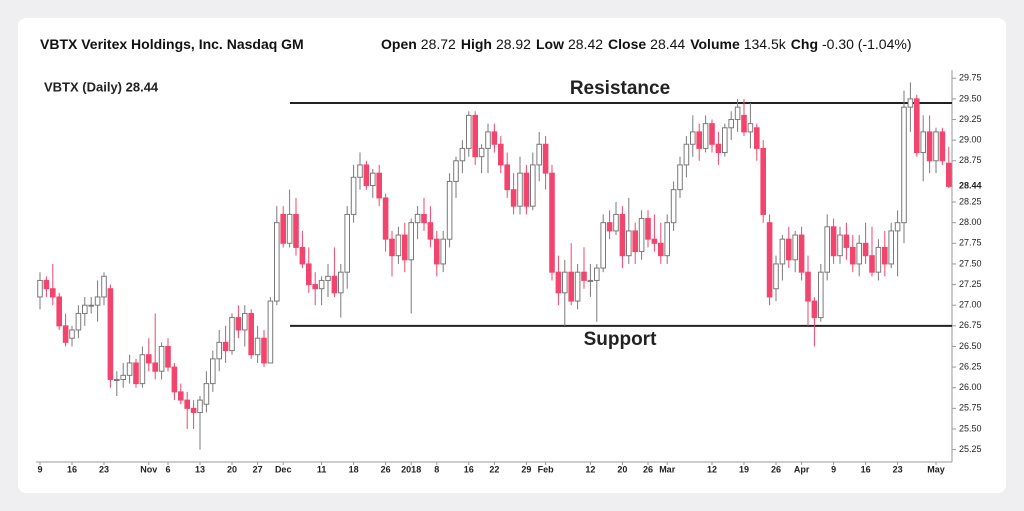 The height and width of the screenshot is (511, 1024). Describe the element at coordinates (627, 44) in the screenshot. I see `stat-label: Close` at that location.